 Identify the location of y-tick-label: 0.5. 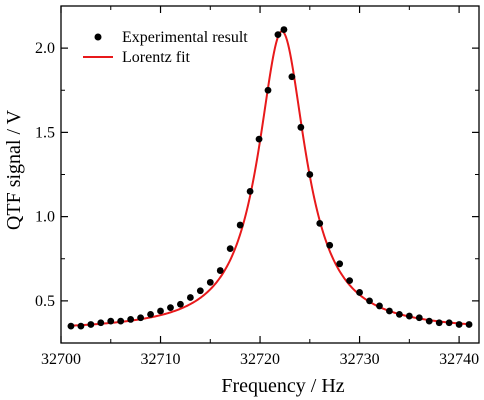
(45, 301).